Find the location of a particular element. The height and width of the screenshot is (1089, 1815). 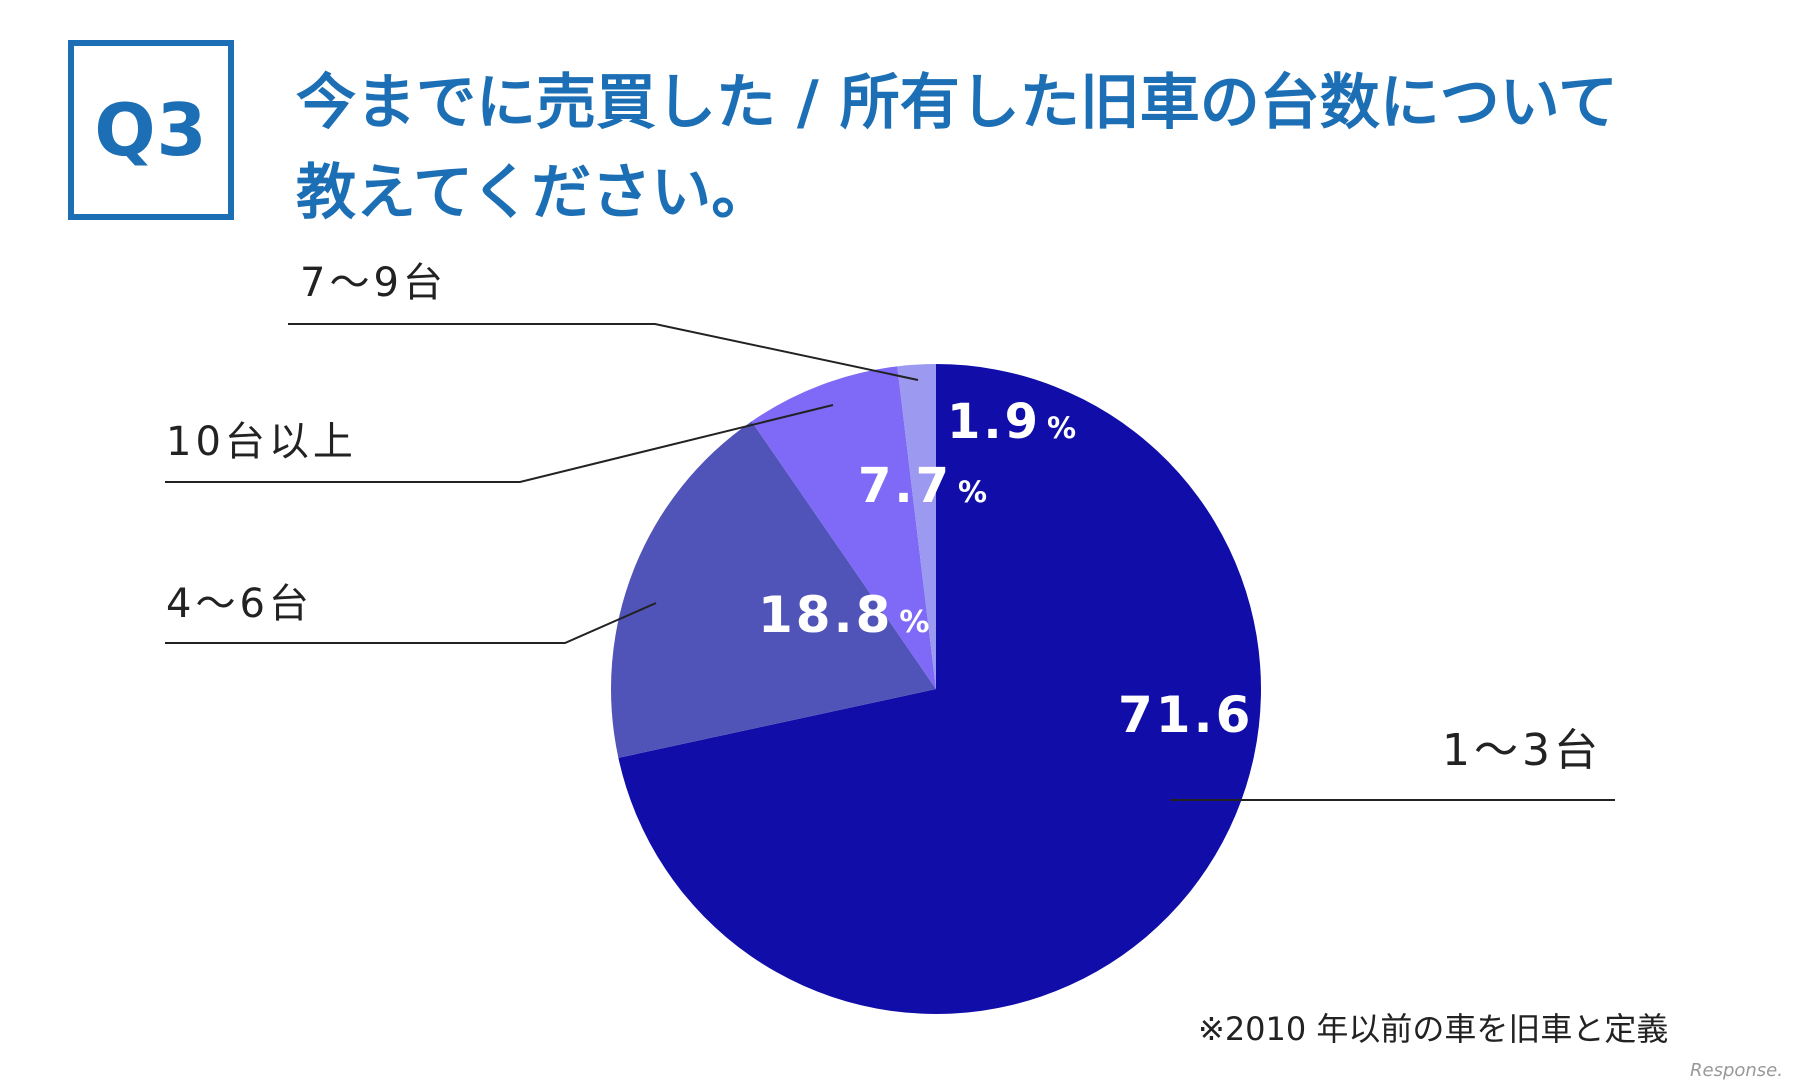

percent-label-4-6: 18.8% is located at coordinates (845, 615).